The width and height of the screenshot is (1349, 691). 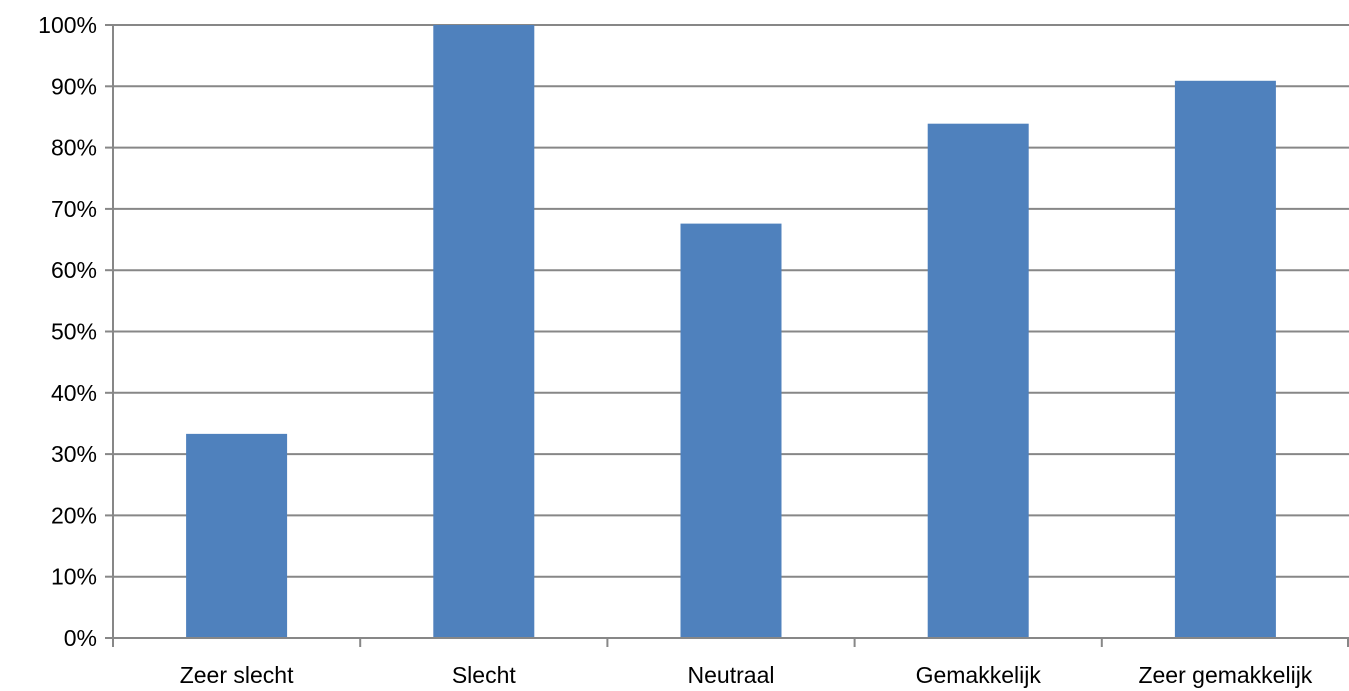 What do you see at coordinates (74, 270) in the screenshot?
I see `y-tick-label: 60%` at bounding box center [74, 270].